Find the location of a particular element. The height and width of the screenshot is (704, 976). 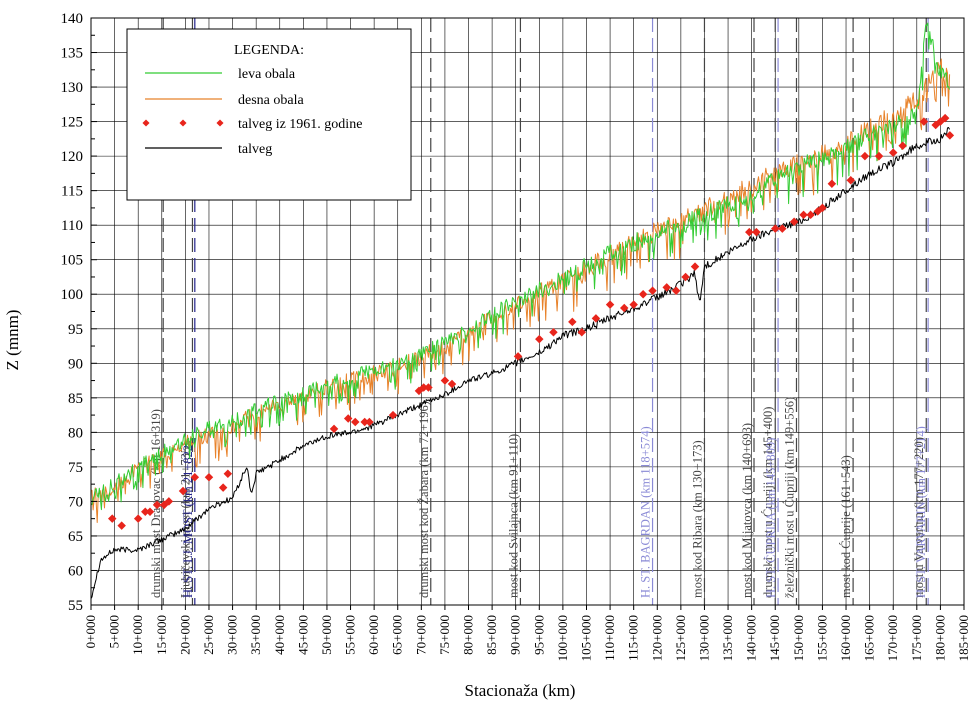

x-tick-label: 15+000 is located at coordinates (161, 635).